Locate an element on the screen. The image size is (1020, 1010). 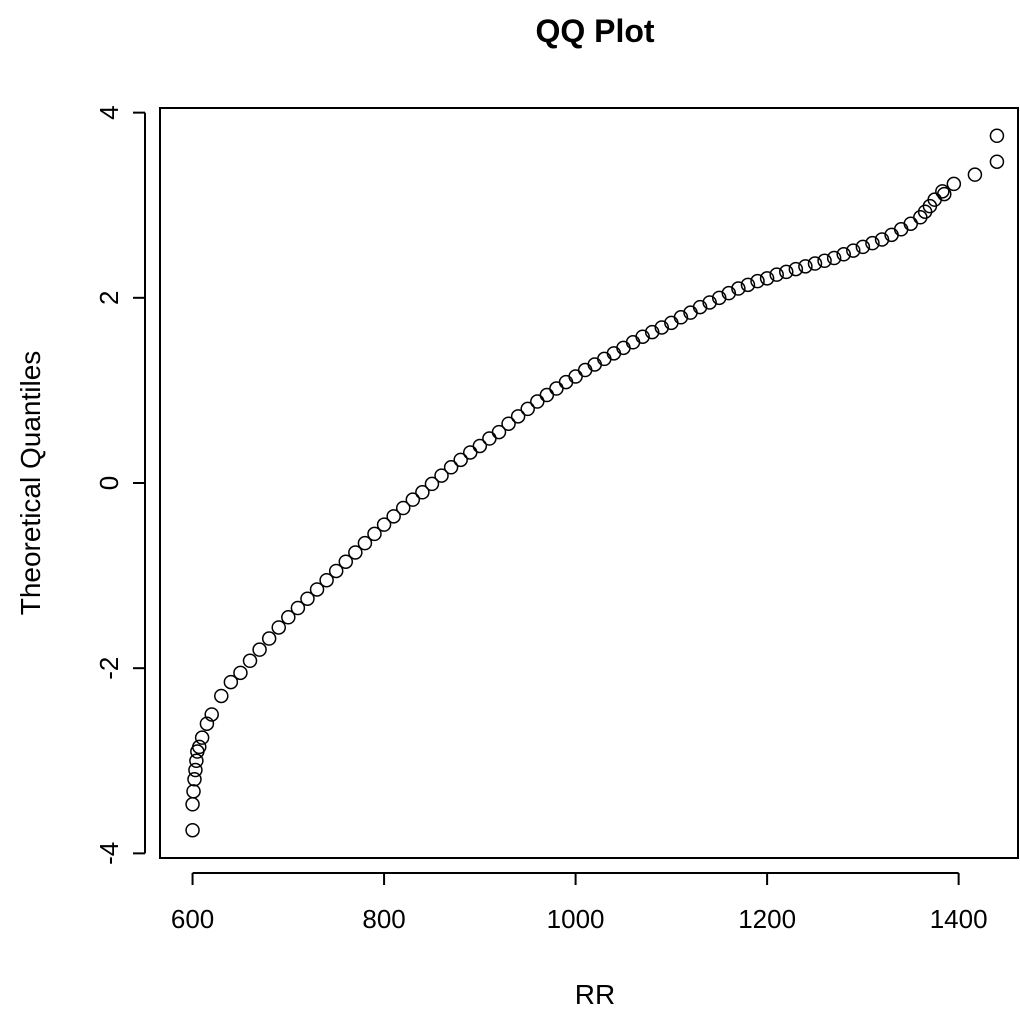
x-axis-label: RR is located at coordinates (595, 994).